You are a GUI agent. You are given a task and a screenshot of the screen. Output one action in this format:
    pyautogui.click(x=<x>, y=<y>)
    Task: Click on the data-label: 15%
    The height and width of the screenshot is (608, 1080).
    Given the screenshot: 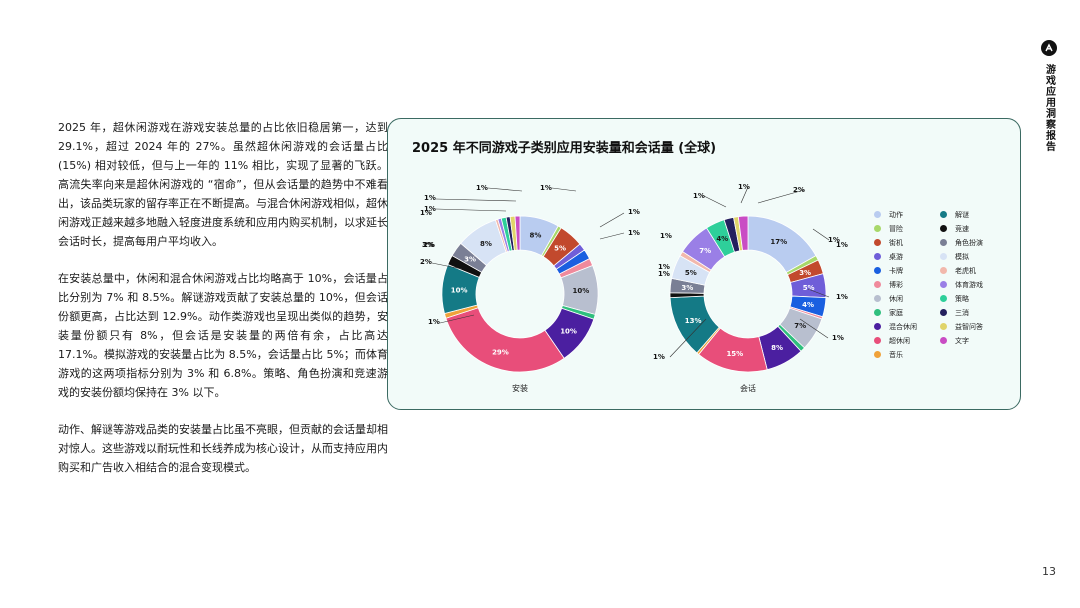 What is the action you would take?
    pyautogui.click(x=734, y=354)
    